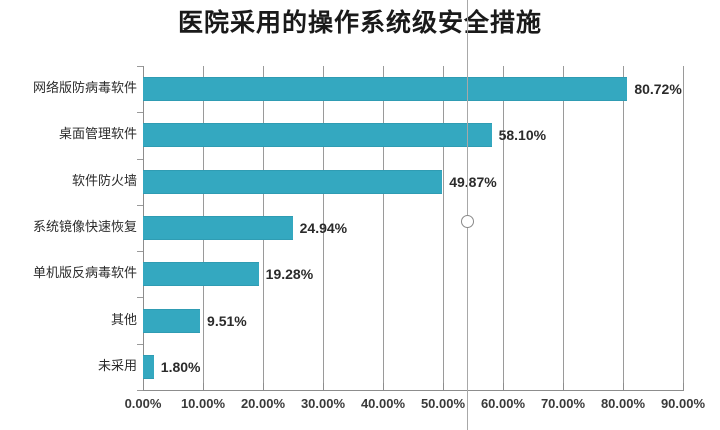 This screenshot has height=430, width=720. I want to click on x-axis-tick-label: 70.00%, so click(563, 403).